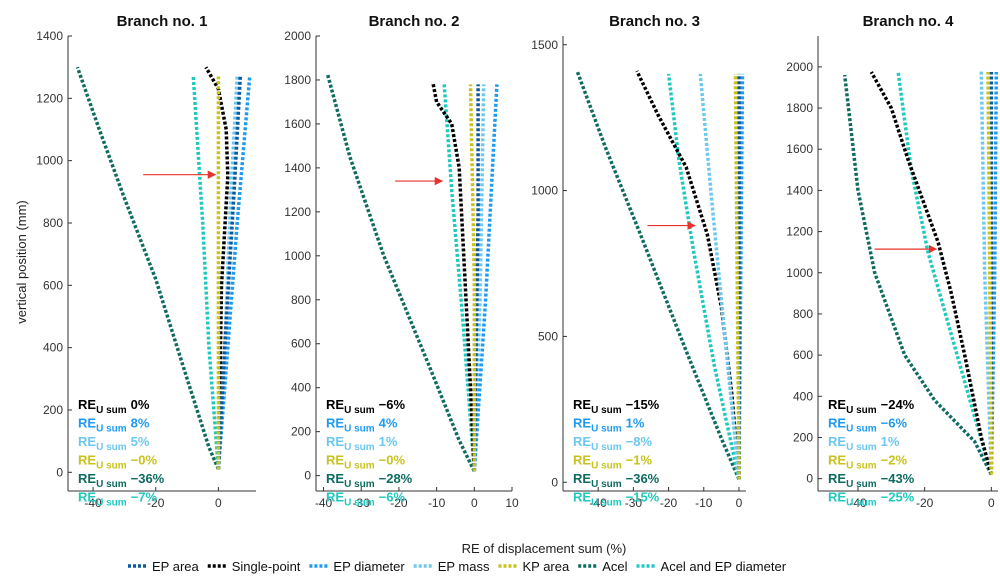  What do you see at coordinates (162, 21) in the screenshot?
I see `chart-title: Branch no. 1` at bounding box center [162, 21].